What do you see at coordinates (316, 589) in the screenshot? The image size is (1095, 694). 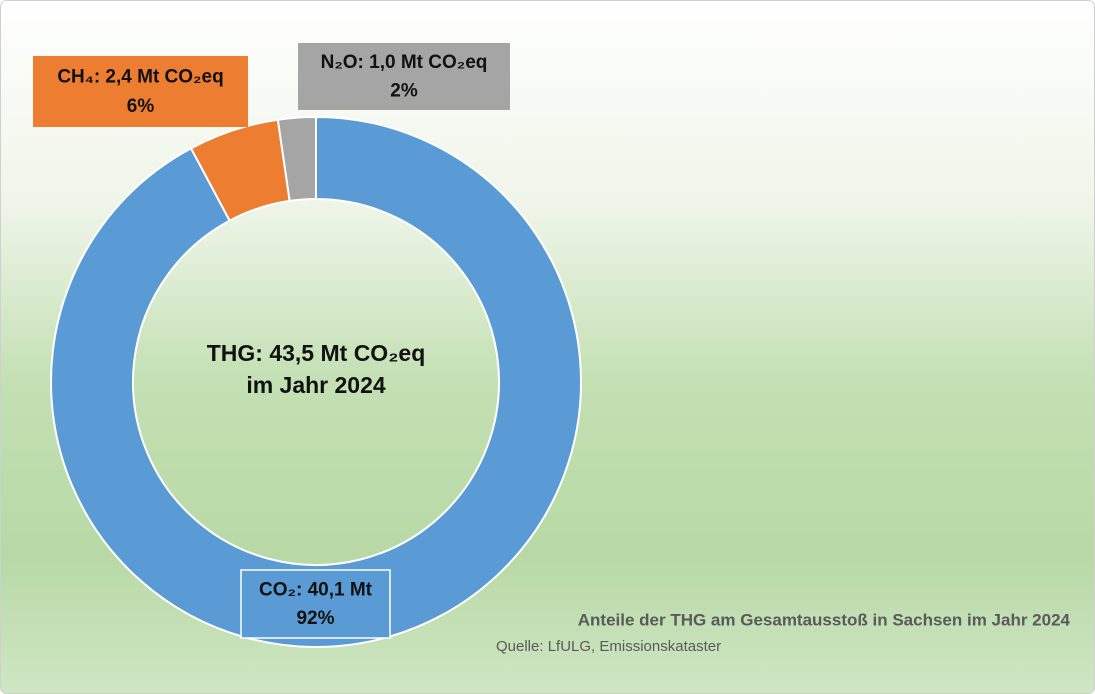 I see `data-label: CO₂: 40,1 Mt` at bounding box center [316, 589].